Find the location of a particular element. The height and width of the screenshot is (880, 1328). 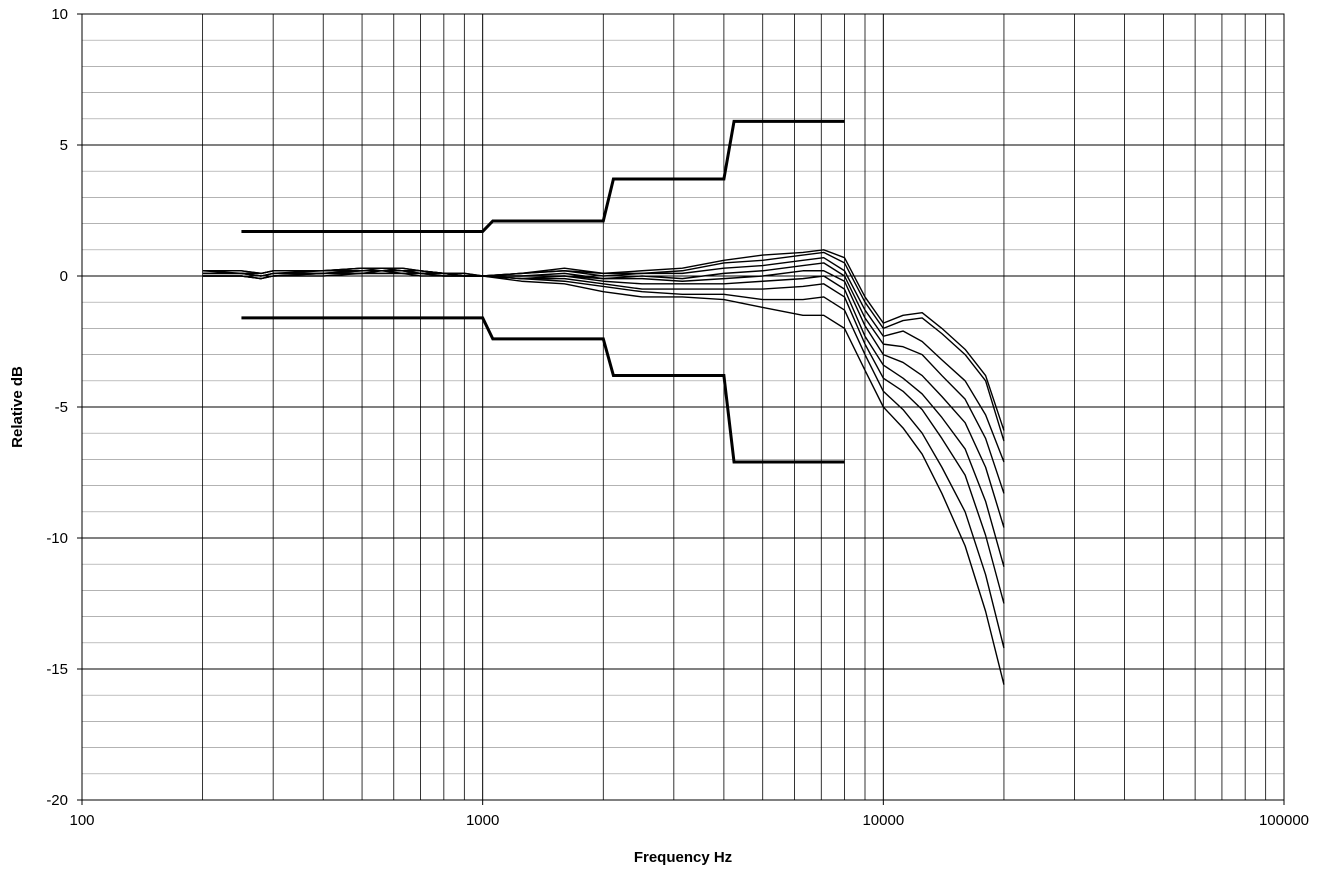

y-tick-label: 0 is located at coordinates (64, 276).